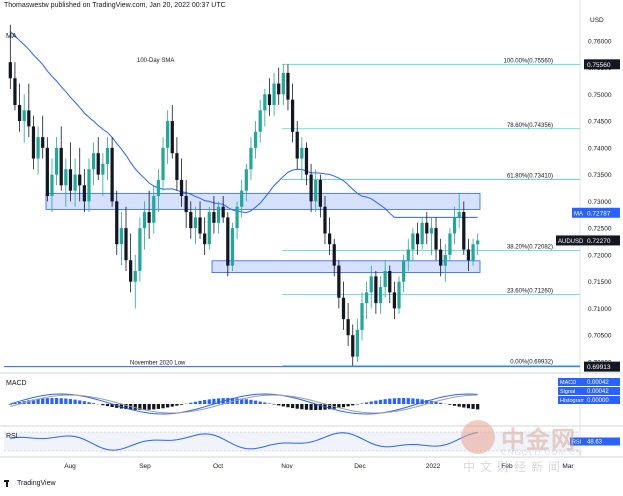  Describe the element at coordinates (530, 176) in the screenshot. I see `fib-level-label: 61.80%(0.73410)` at that location.